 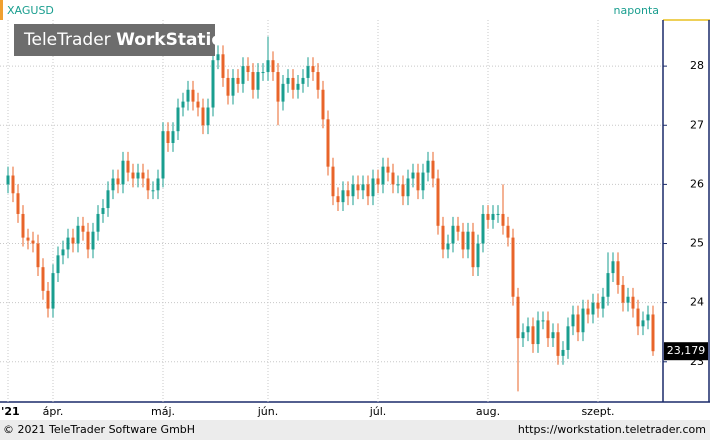 What do you see at coordinates (67, 40) in the screenshot?
I see `watermark-brand: TeleTrader` at bounding box center [67, 40].